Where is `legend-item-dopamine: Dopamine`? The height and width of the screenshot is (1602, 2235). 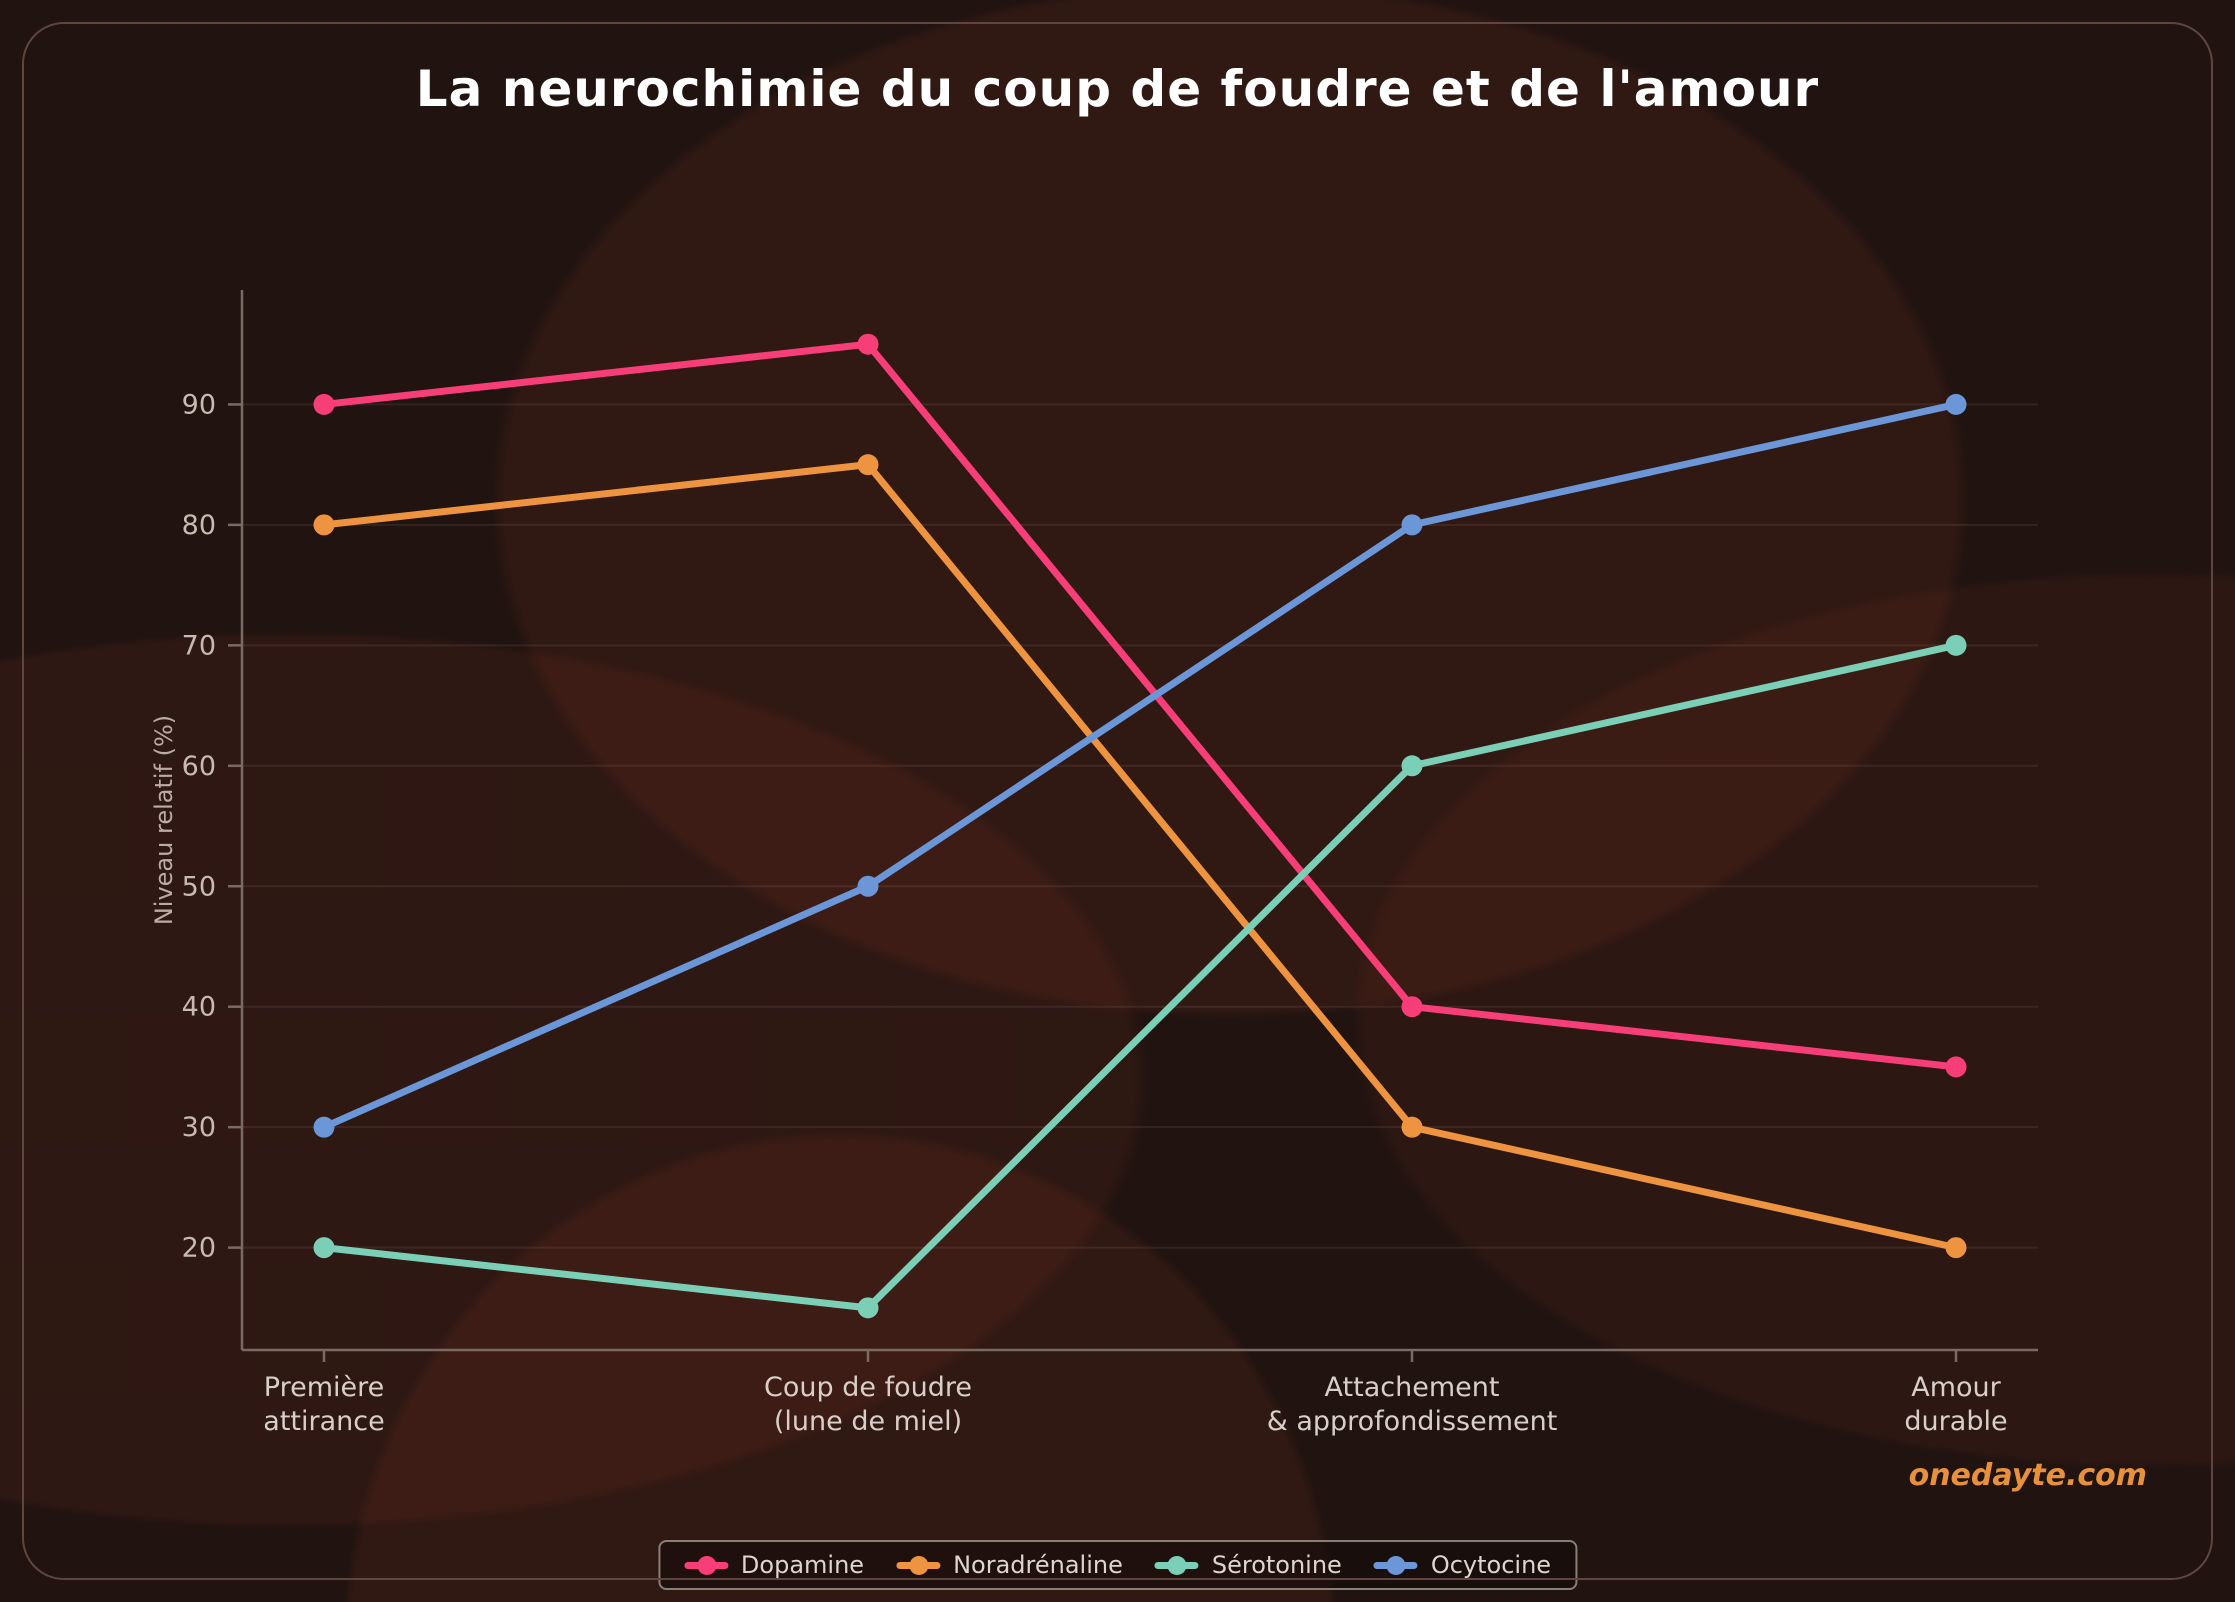
legend-item-dopamine: Dopamine is located at coordinates (774, 1565).